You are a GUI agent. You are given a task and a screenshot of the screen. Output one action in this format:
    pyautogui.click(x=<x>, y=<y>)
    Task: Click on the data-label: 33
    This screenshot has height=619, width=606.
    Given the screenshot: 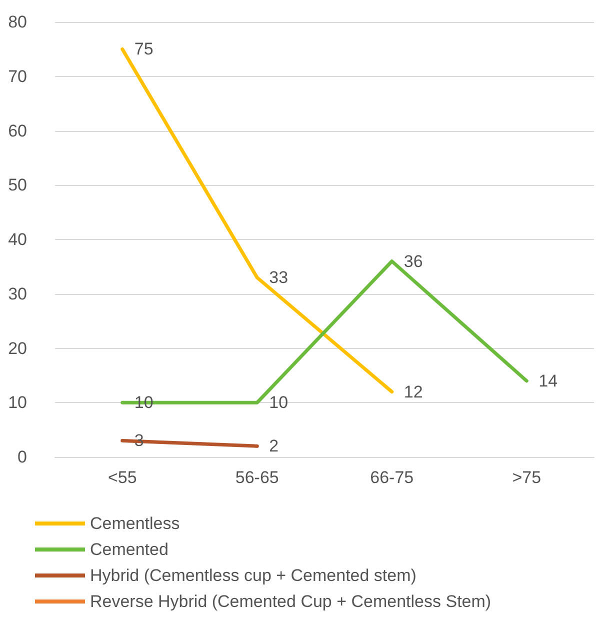 What is the action you would take?
    pyautogui.click(x=278, y=278)
    